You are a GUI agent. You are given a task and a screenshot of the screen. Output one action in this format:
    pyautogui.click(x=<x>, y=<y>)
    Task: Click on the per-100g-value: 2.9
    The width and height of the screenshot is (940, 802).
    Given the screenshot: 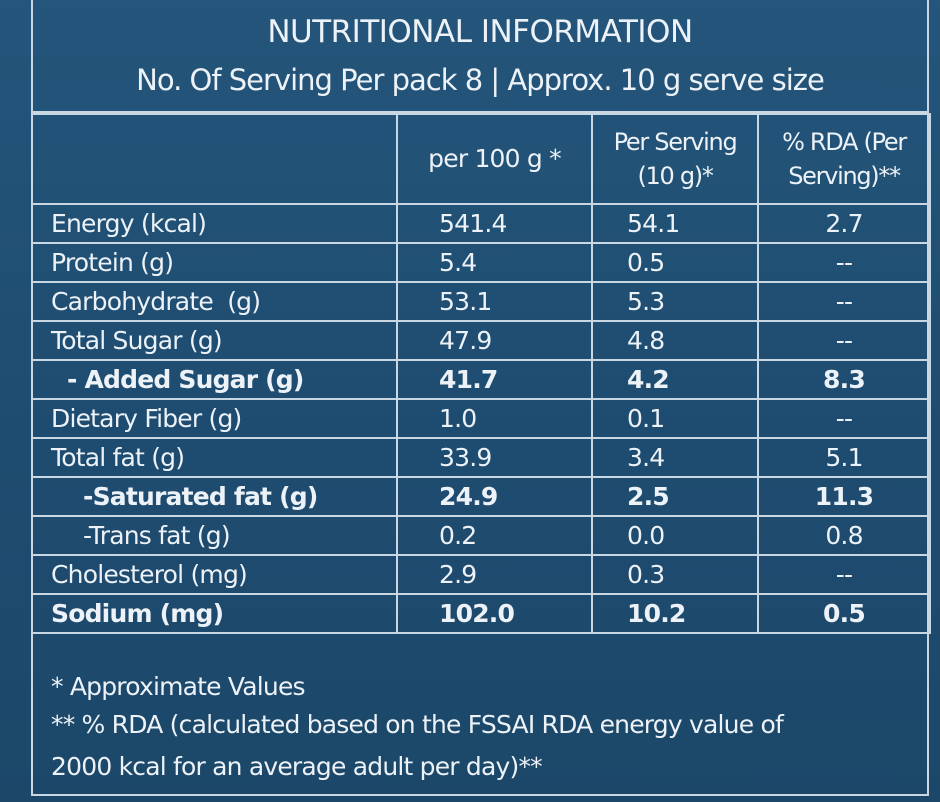 What is the action you would take?
    pyautogui.click(x=494, y=574)
    